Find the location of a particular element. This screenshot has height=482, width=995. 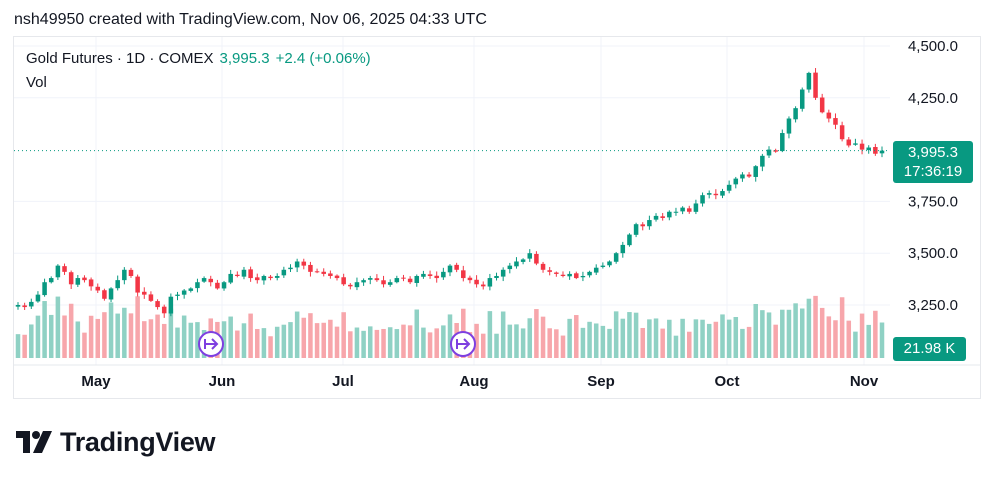

time-axis-label: Sep is located at coordinates (601, 381).